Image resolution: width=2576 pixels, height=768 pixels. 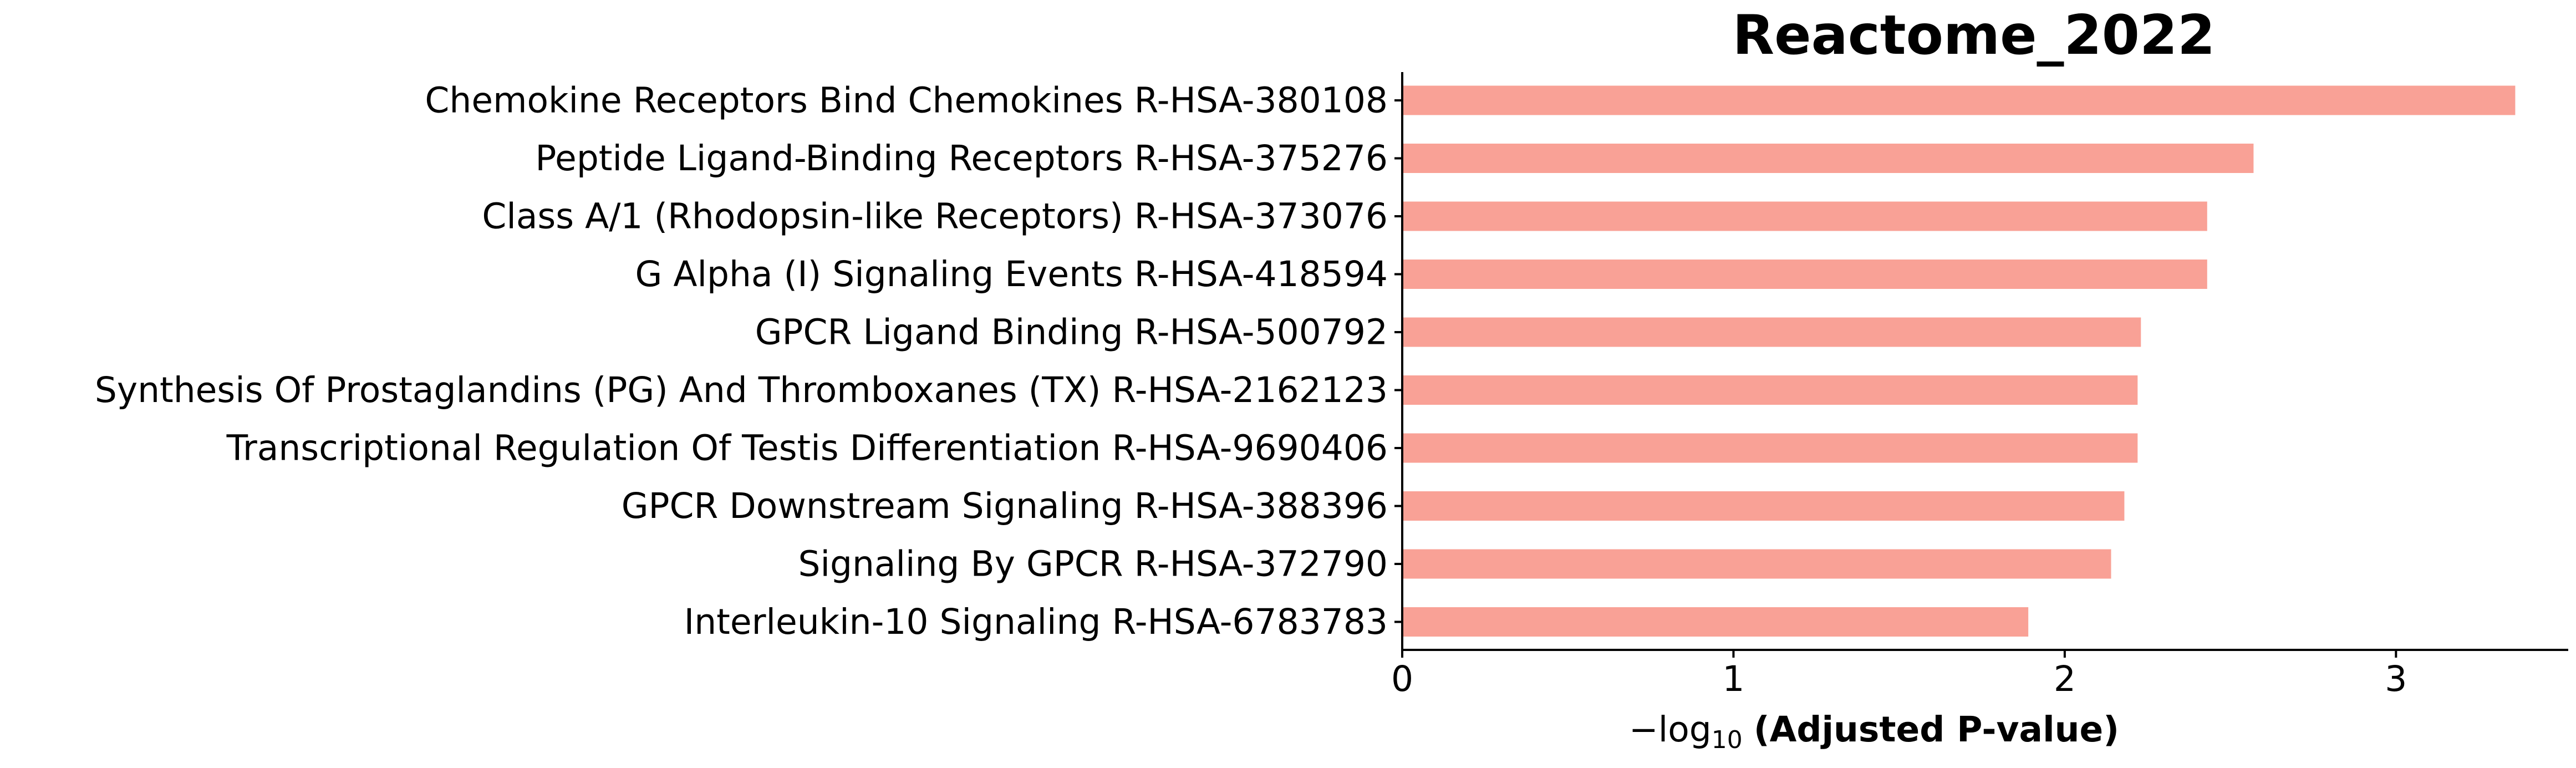 I want to click on x-tick-label-2: 2, so click(x=2065, y=679).